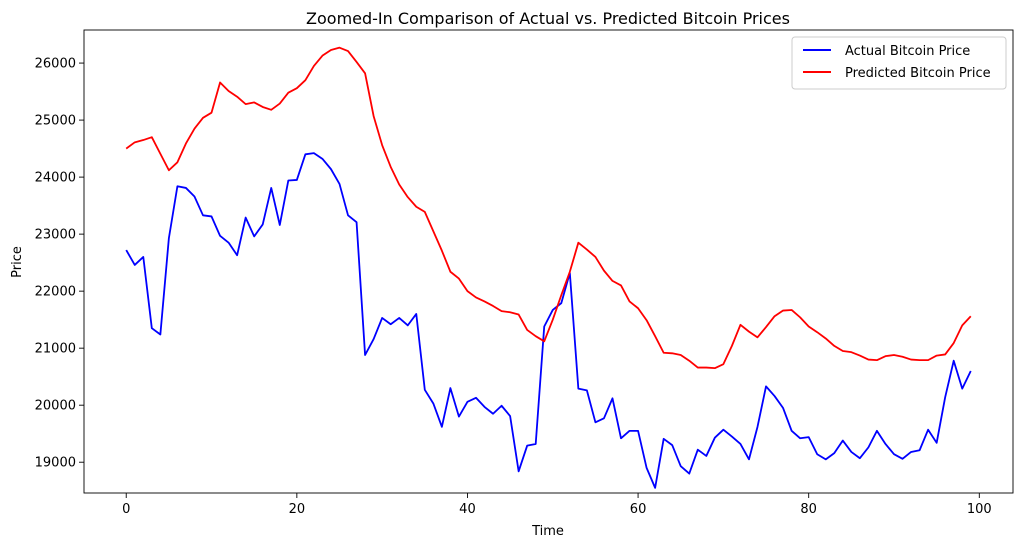  I want to click on y-tick-label: 19000, so click(55, 463).